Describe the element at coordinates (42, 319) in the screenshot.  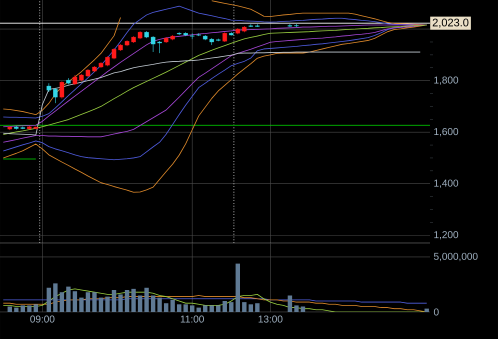
I see `x-tick-label: 09:00` at that location.